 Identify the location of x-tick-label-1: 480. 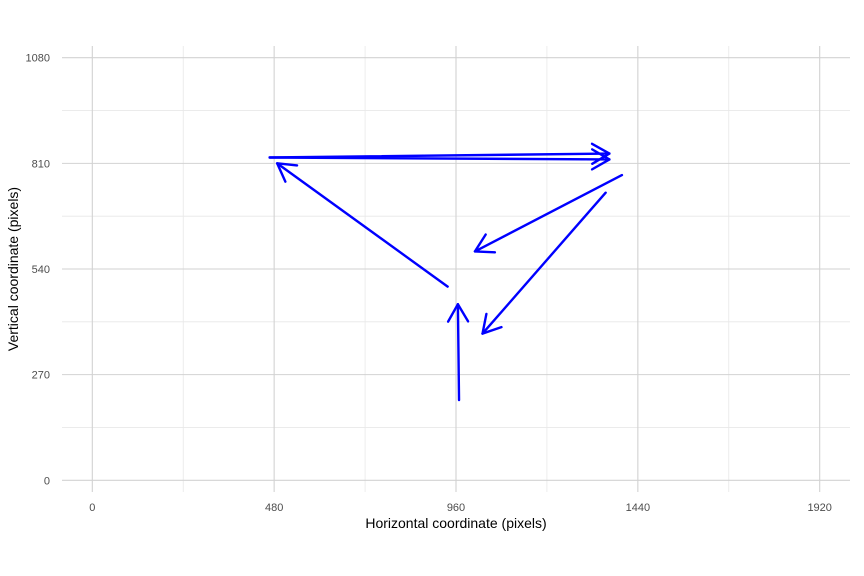
(274, 508).